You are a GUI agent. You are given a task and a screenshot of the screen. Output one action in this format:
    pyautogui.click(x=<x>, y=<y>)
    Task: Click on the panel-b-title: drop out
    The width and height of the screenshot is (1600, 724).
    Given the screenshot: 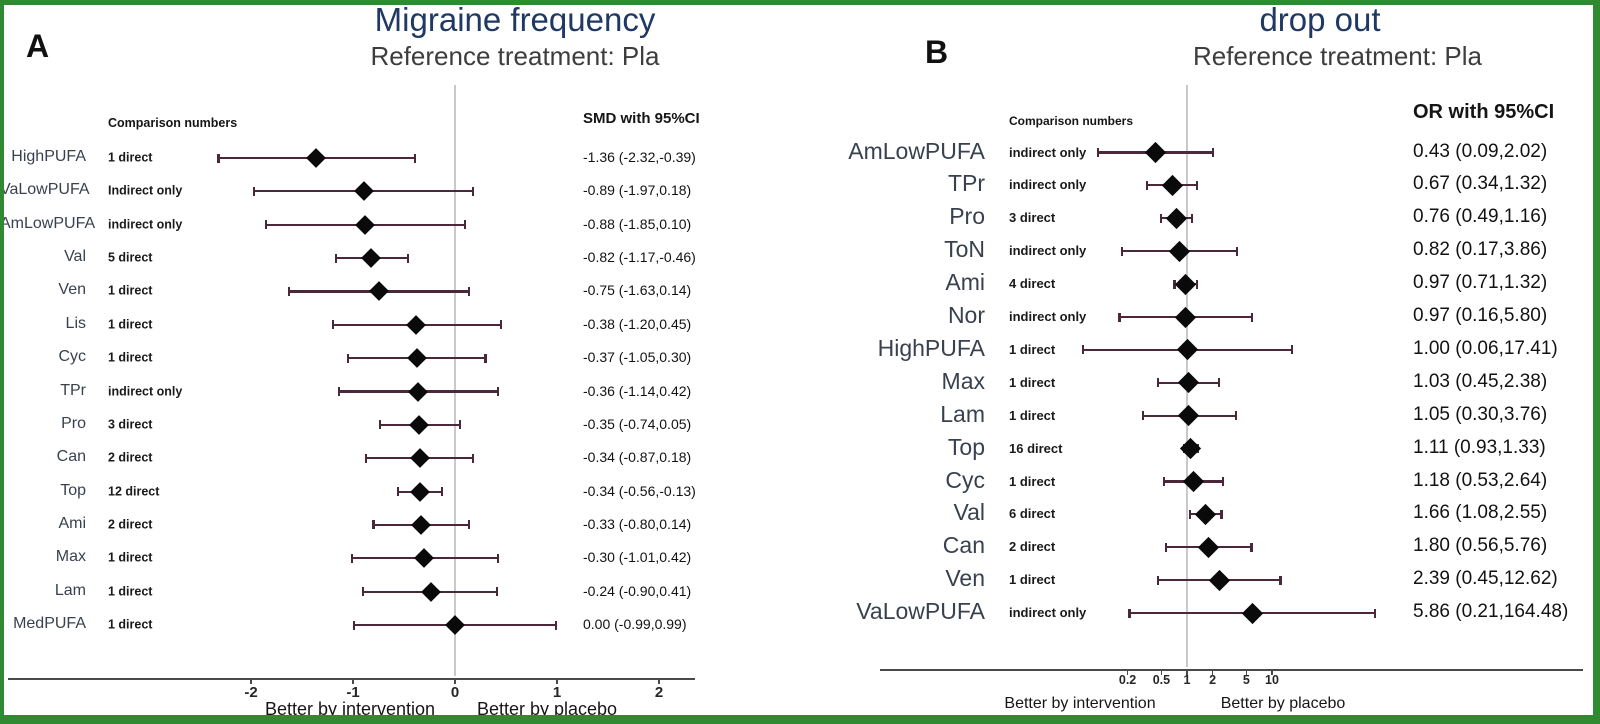 What is the action you would take?
    pyautogui.click(x=1320, y=19)
    